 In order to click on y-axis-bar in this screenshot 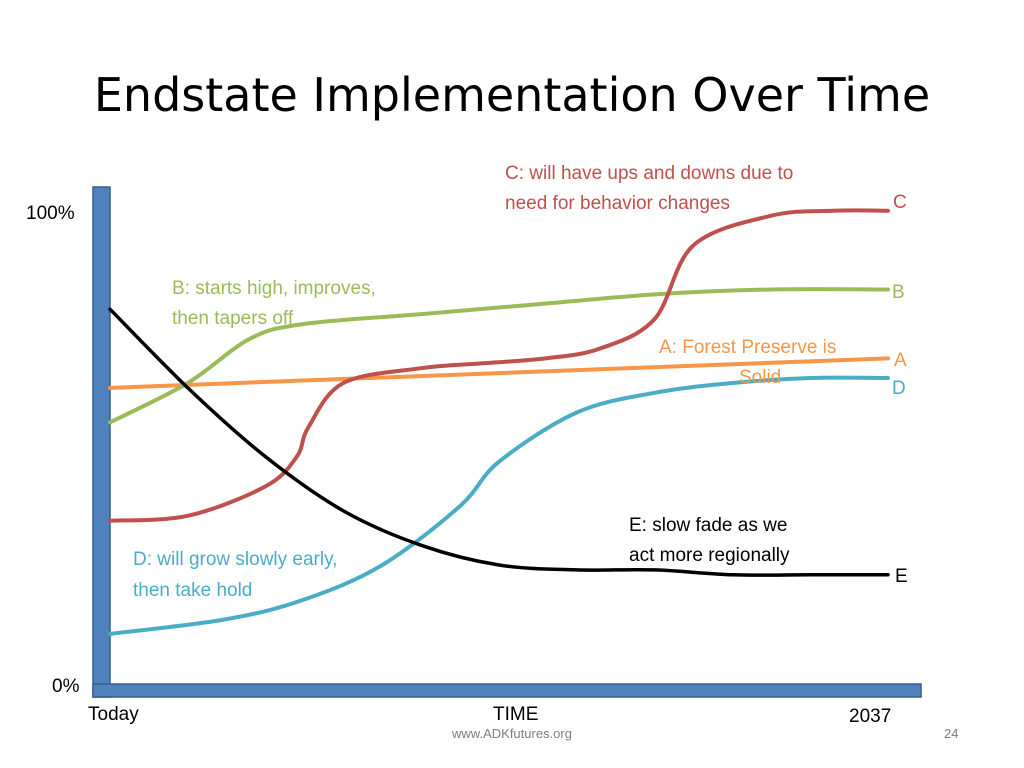, I will do `click(101, 442)`.